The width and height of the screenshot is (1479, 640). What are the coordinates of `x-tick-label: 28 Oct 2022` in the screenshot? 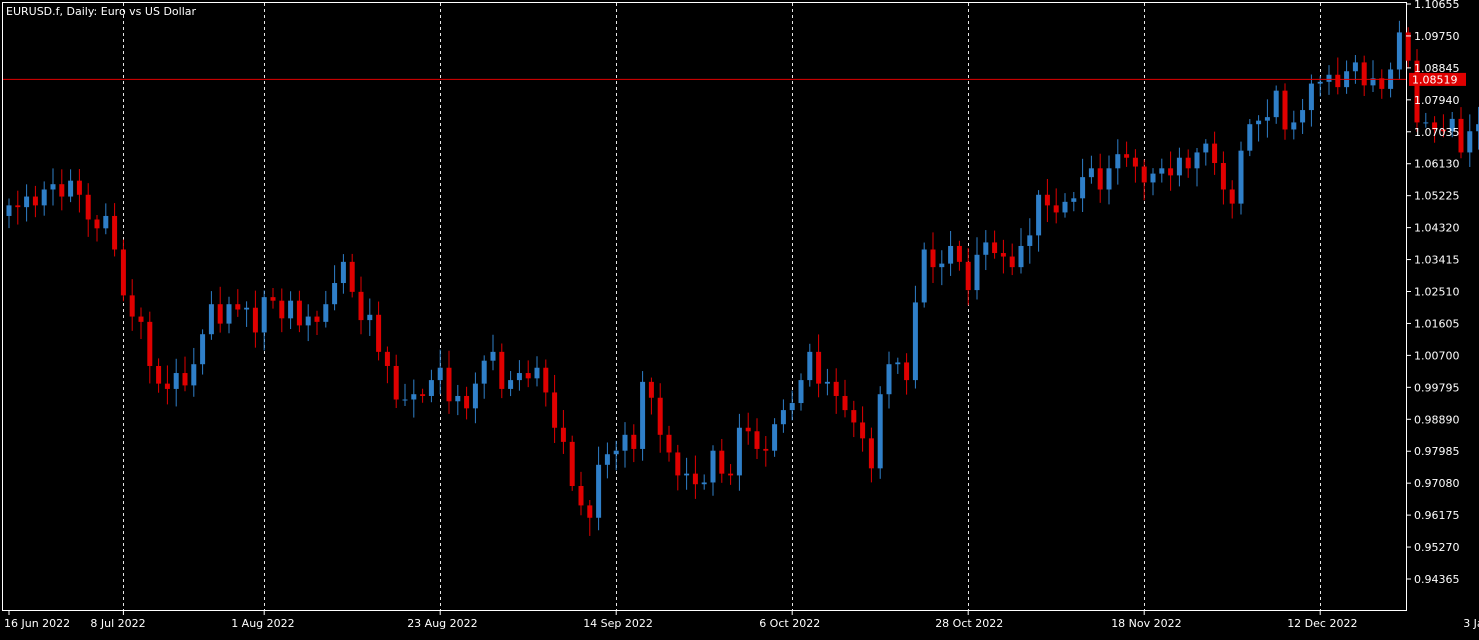 It's located at (969, 623).